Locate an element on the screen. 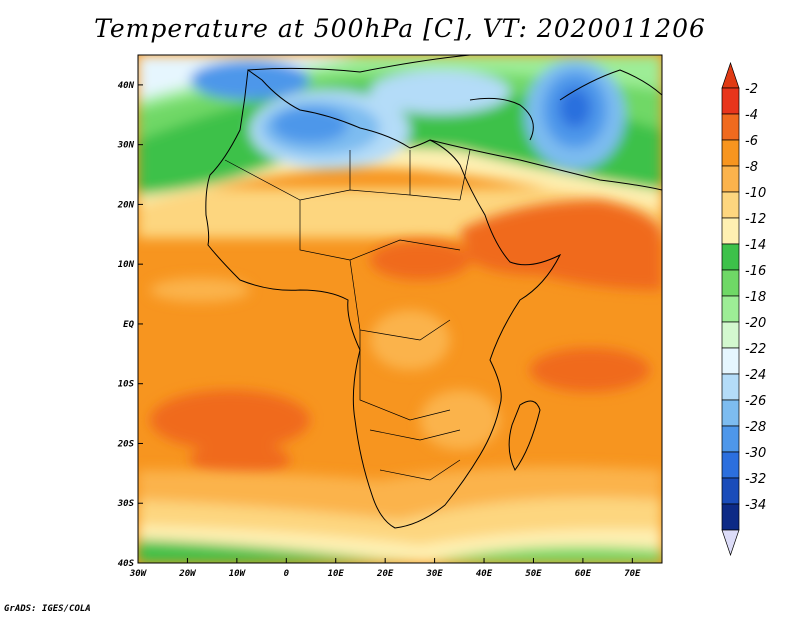 The width and height of the screenshot is (800, 618). lon-tick-label: 30E is located at coordinates (434, 574).